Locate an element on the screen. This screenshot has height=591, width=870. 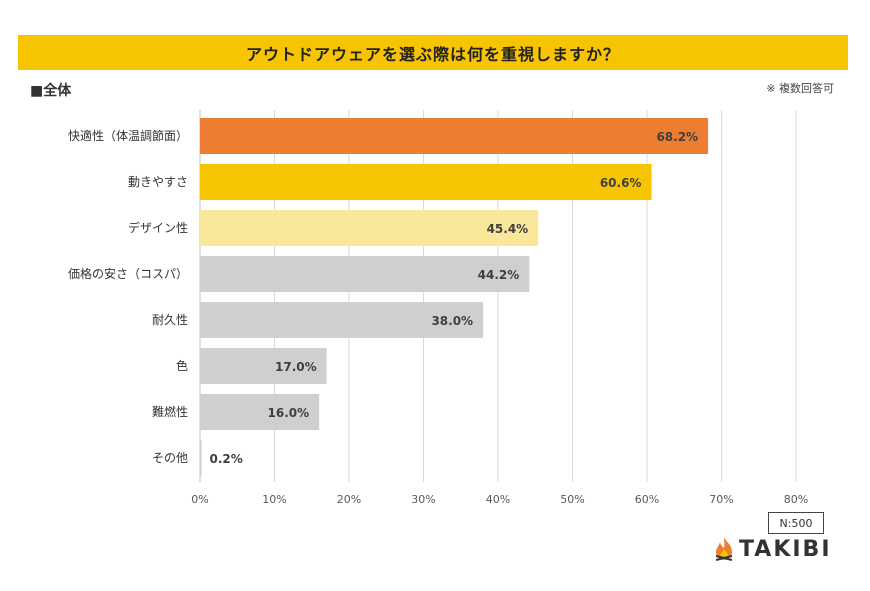
data-label: 16.0% is located at coordinates (289, 413).